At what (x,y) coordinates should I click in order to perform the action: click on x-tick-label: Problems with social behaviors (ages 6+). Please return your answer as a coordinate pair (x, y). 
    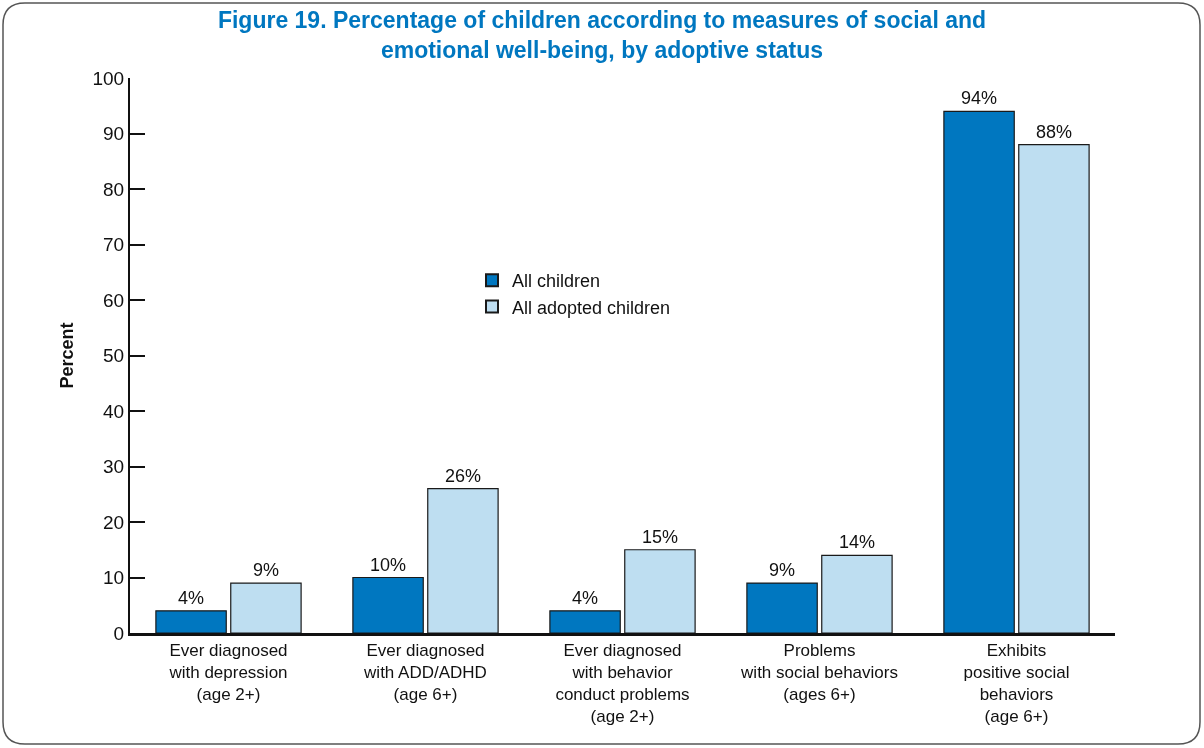
    Looking at the image, I should click on (819, 673).